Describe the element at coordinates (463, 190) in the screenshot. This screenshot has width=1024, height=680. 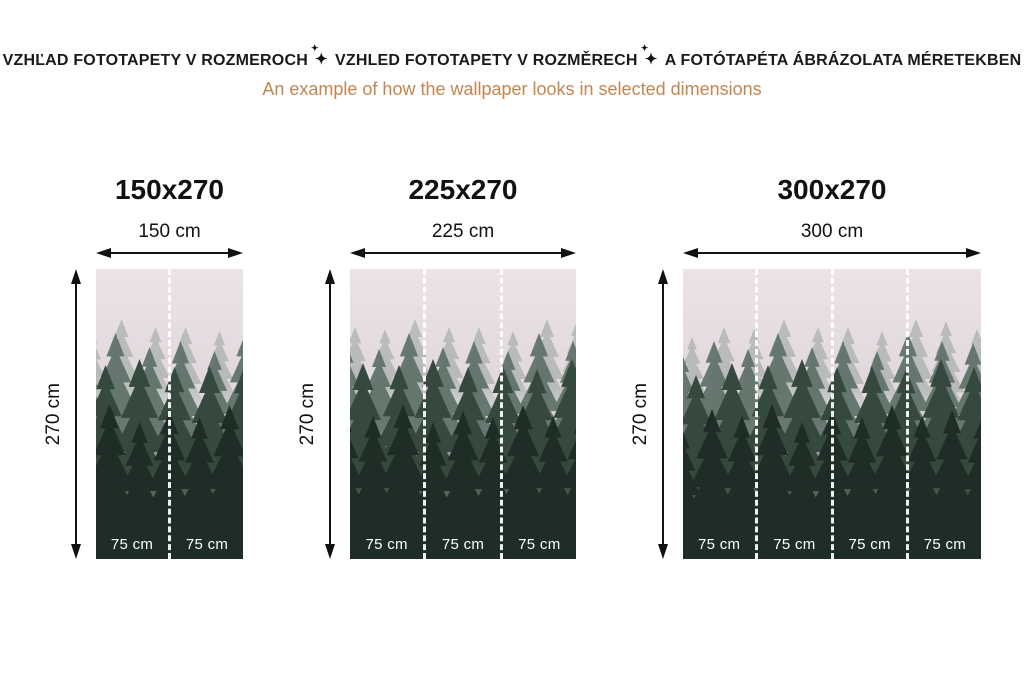
I see `panel-title: 225x270` at that location.